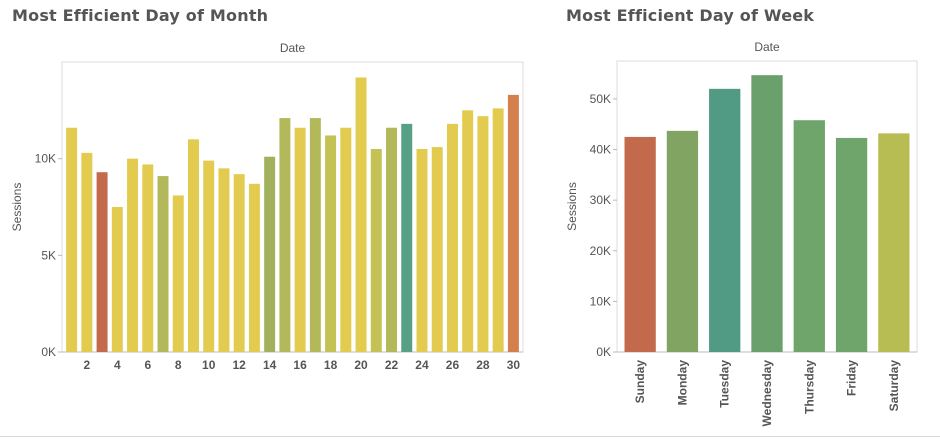 The height and width of the screenshot is (440, 940). What do you see at coordinates (209, 365) in the screenshot?
I see `month-x-tick-label: 10` at bounding box center [209, 365].